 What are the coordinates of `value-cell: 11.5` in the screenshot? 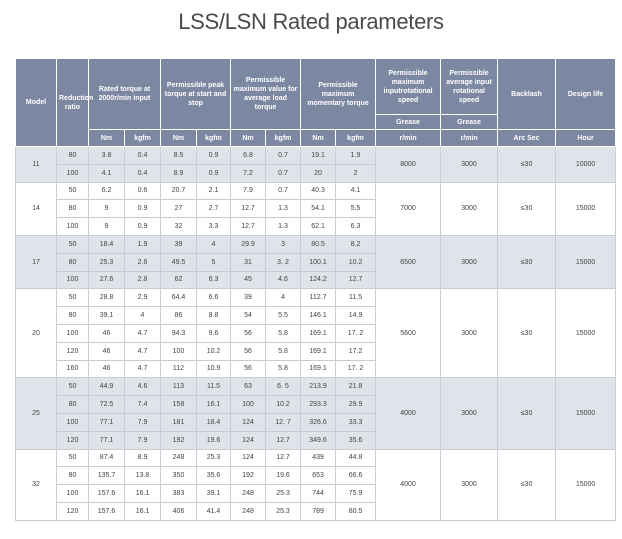 It's located at (356, 298).